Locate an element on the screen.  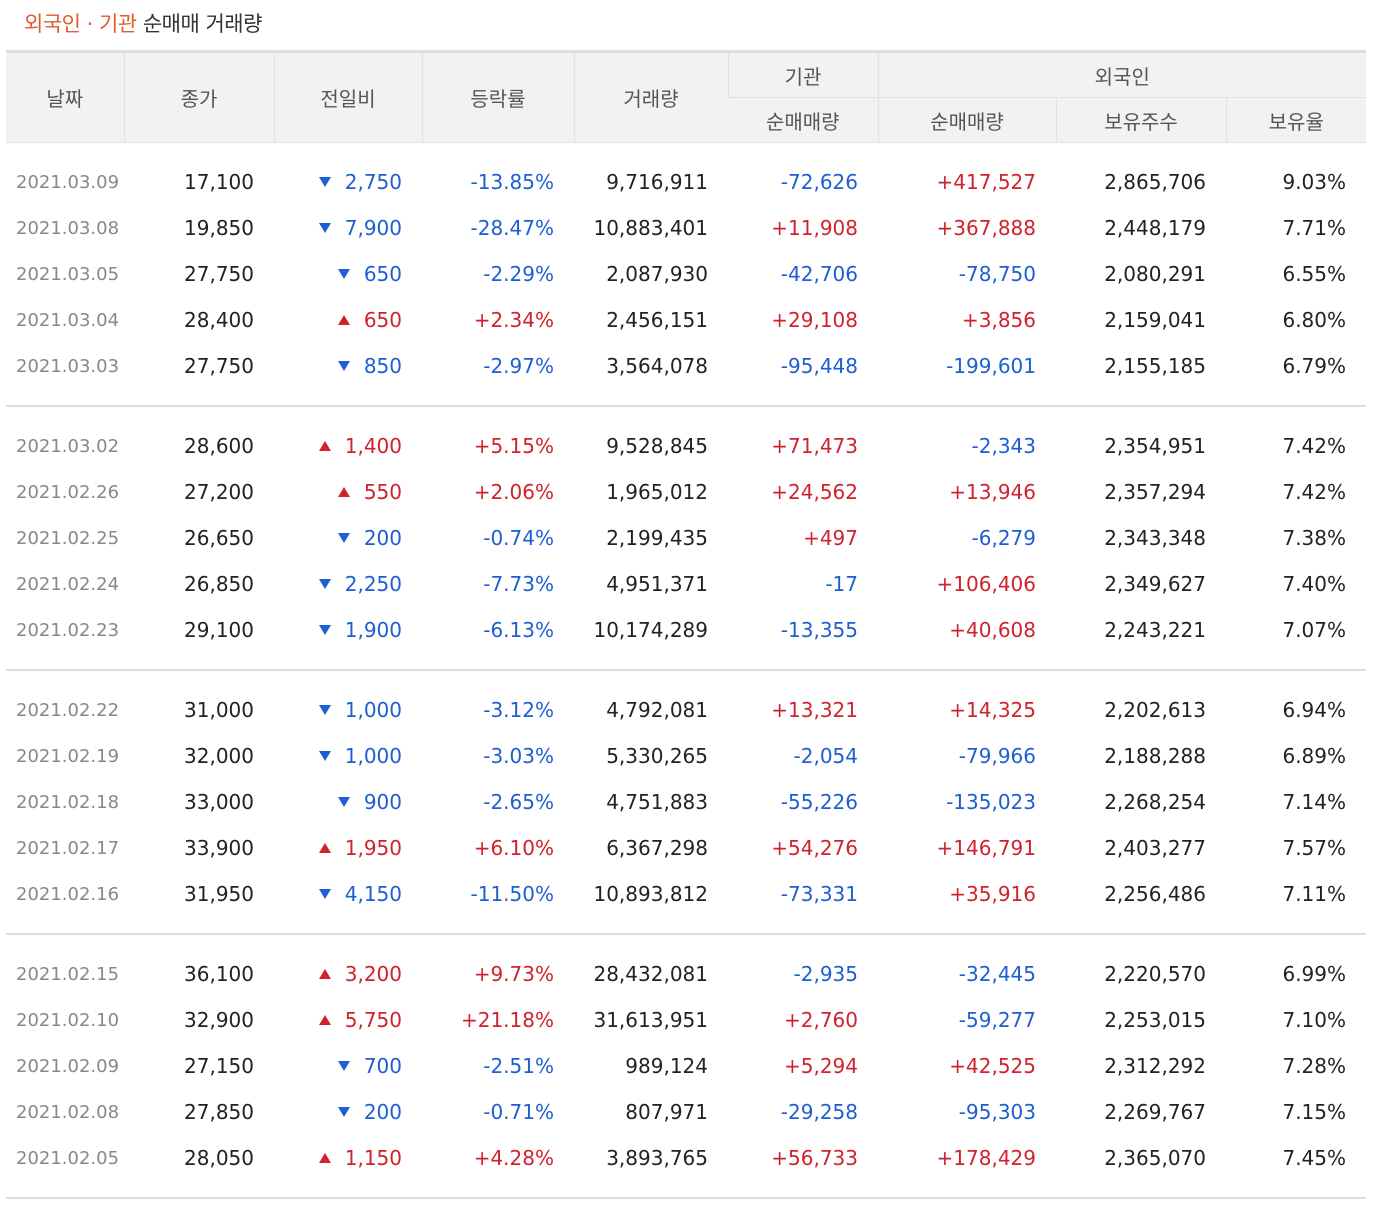
inst-net-cell: +24,562 is located at coordinates (814, 492).